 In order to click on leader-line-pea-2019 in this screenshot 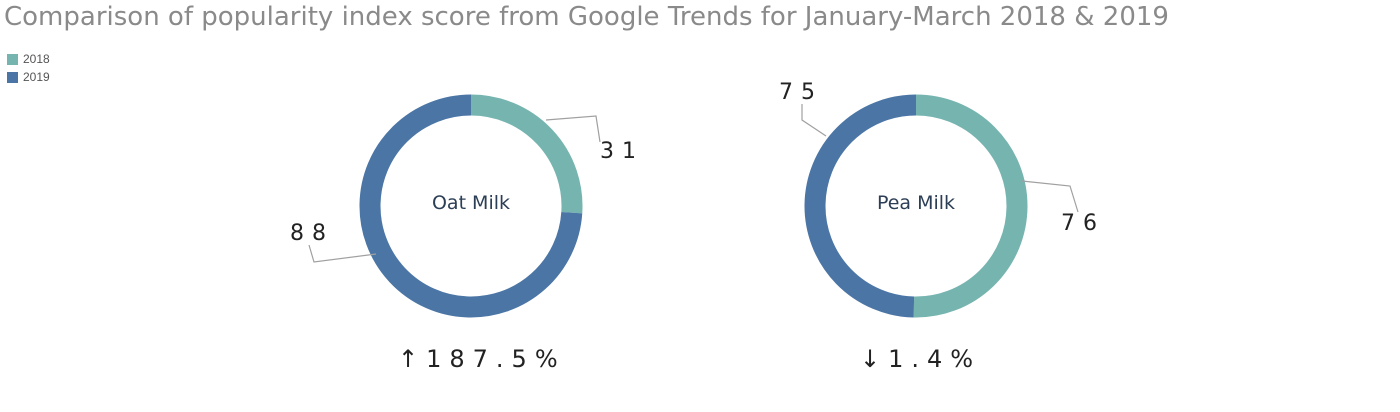, I will do `click(814, 120)`.